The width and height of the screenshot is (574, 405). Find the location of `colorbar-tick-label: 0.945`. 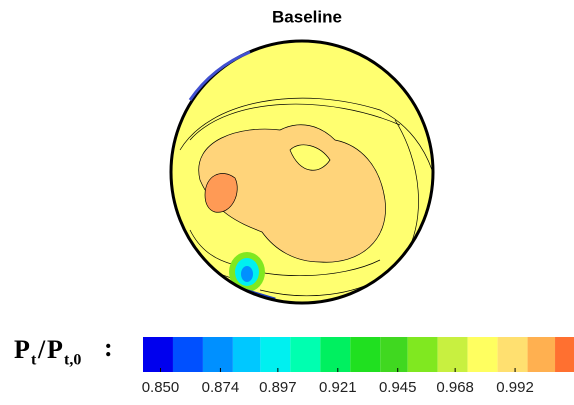

colorbar-tick-label: 0.945 is located at coordinates (398, 387).